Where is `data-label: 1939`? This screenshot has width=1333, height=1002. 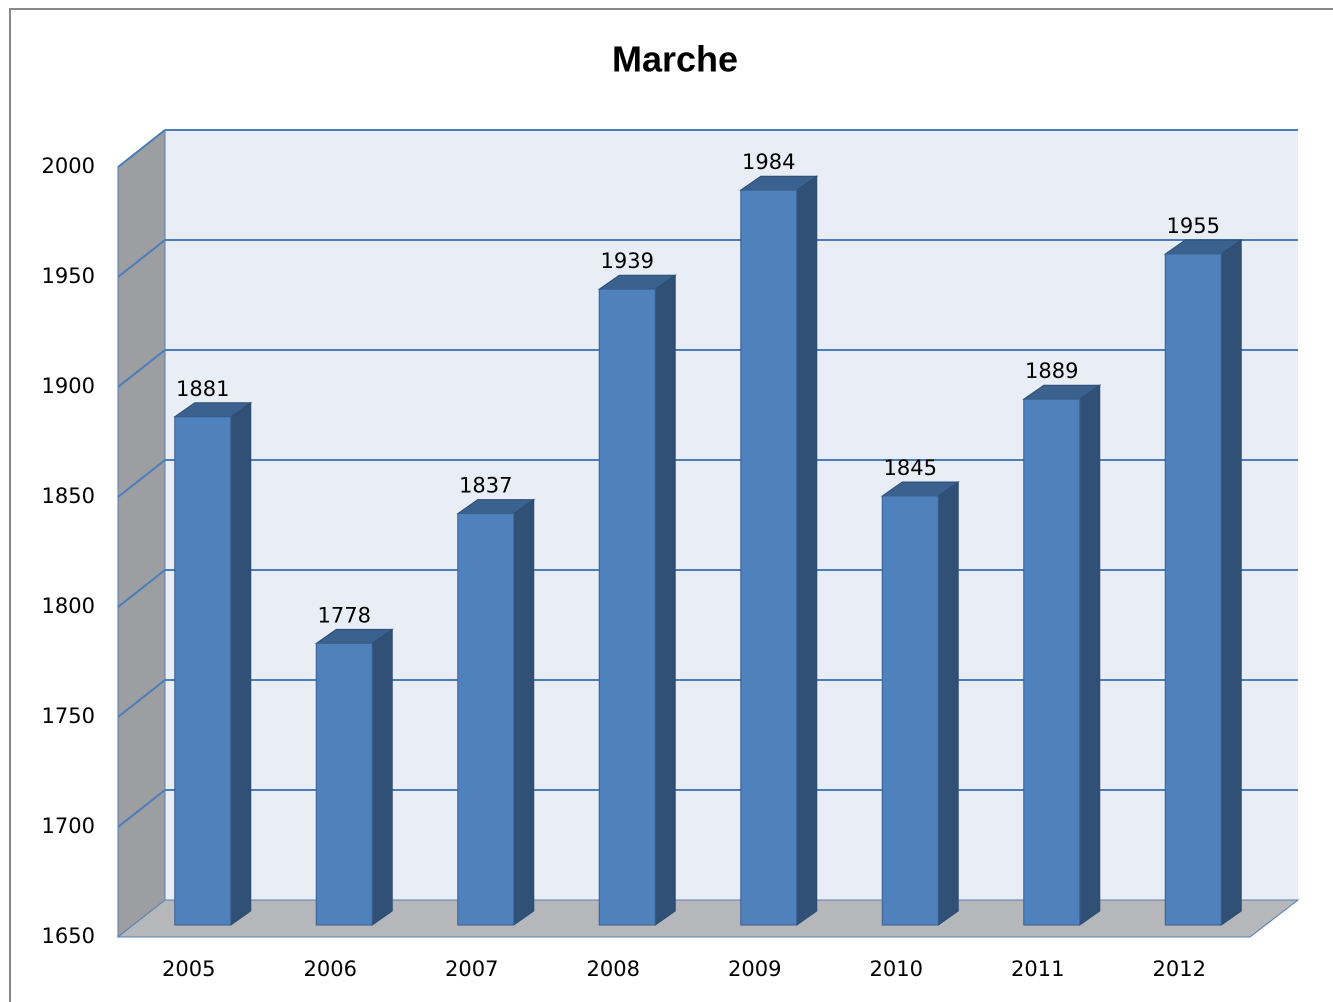
data-label: 1939 is located at coordinates (627, 261).